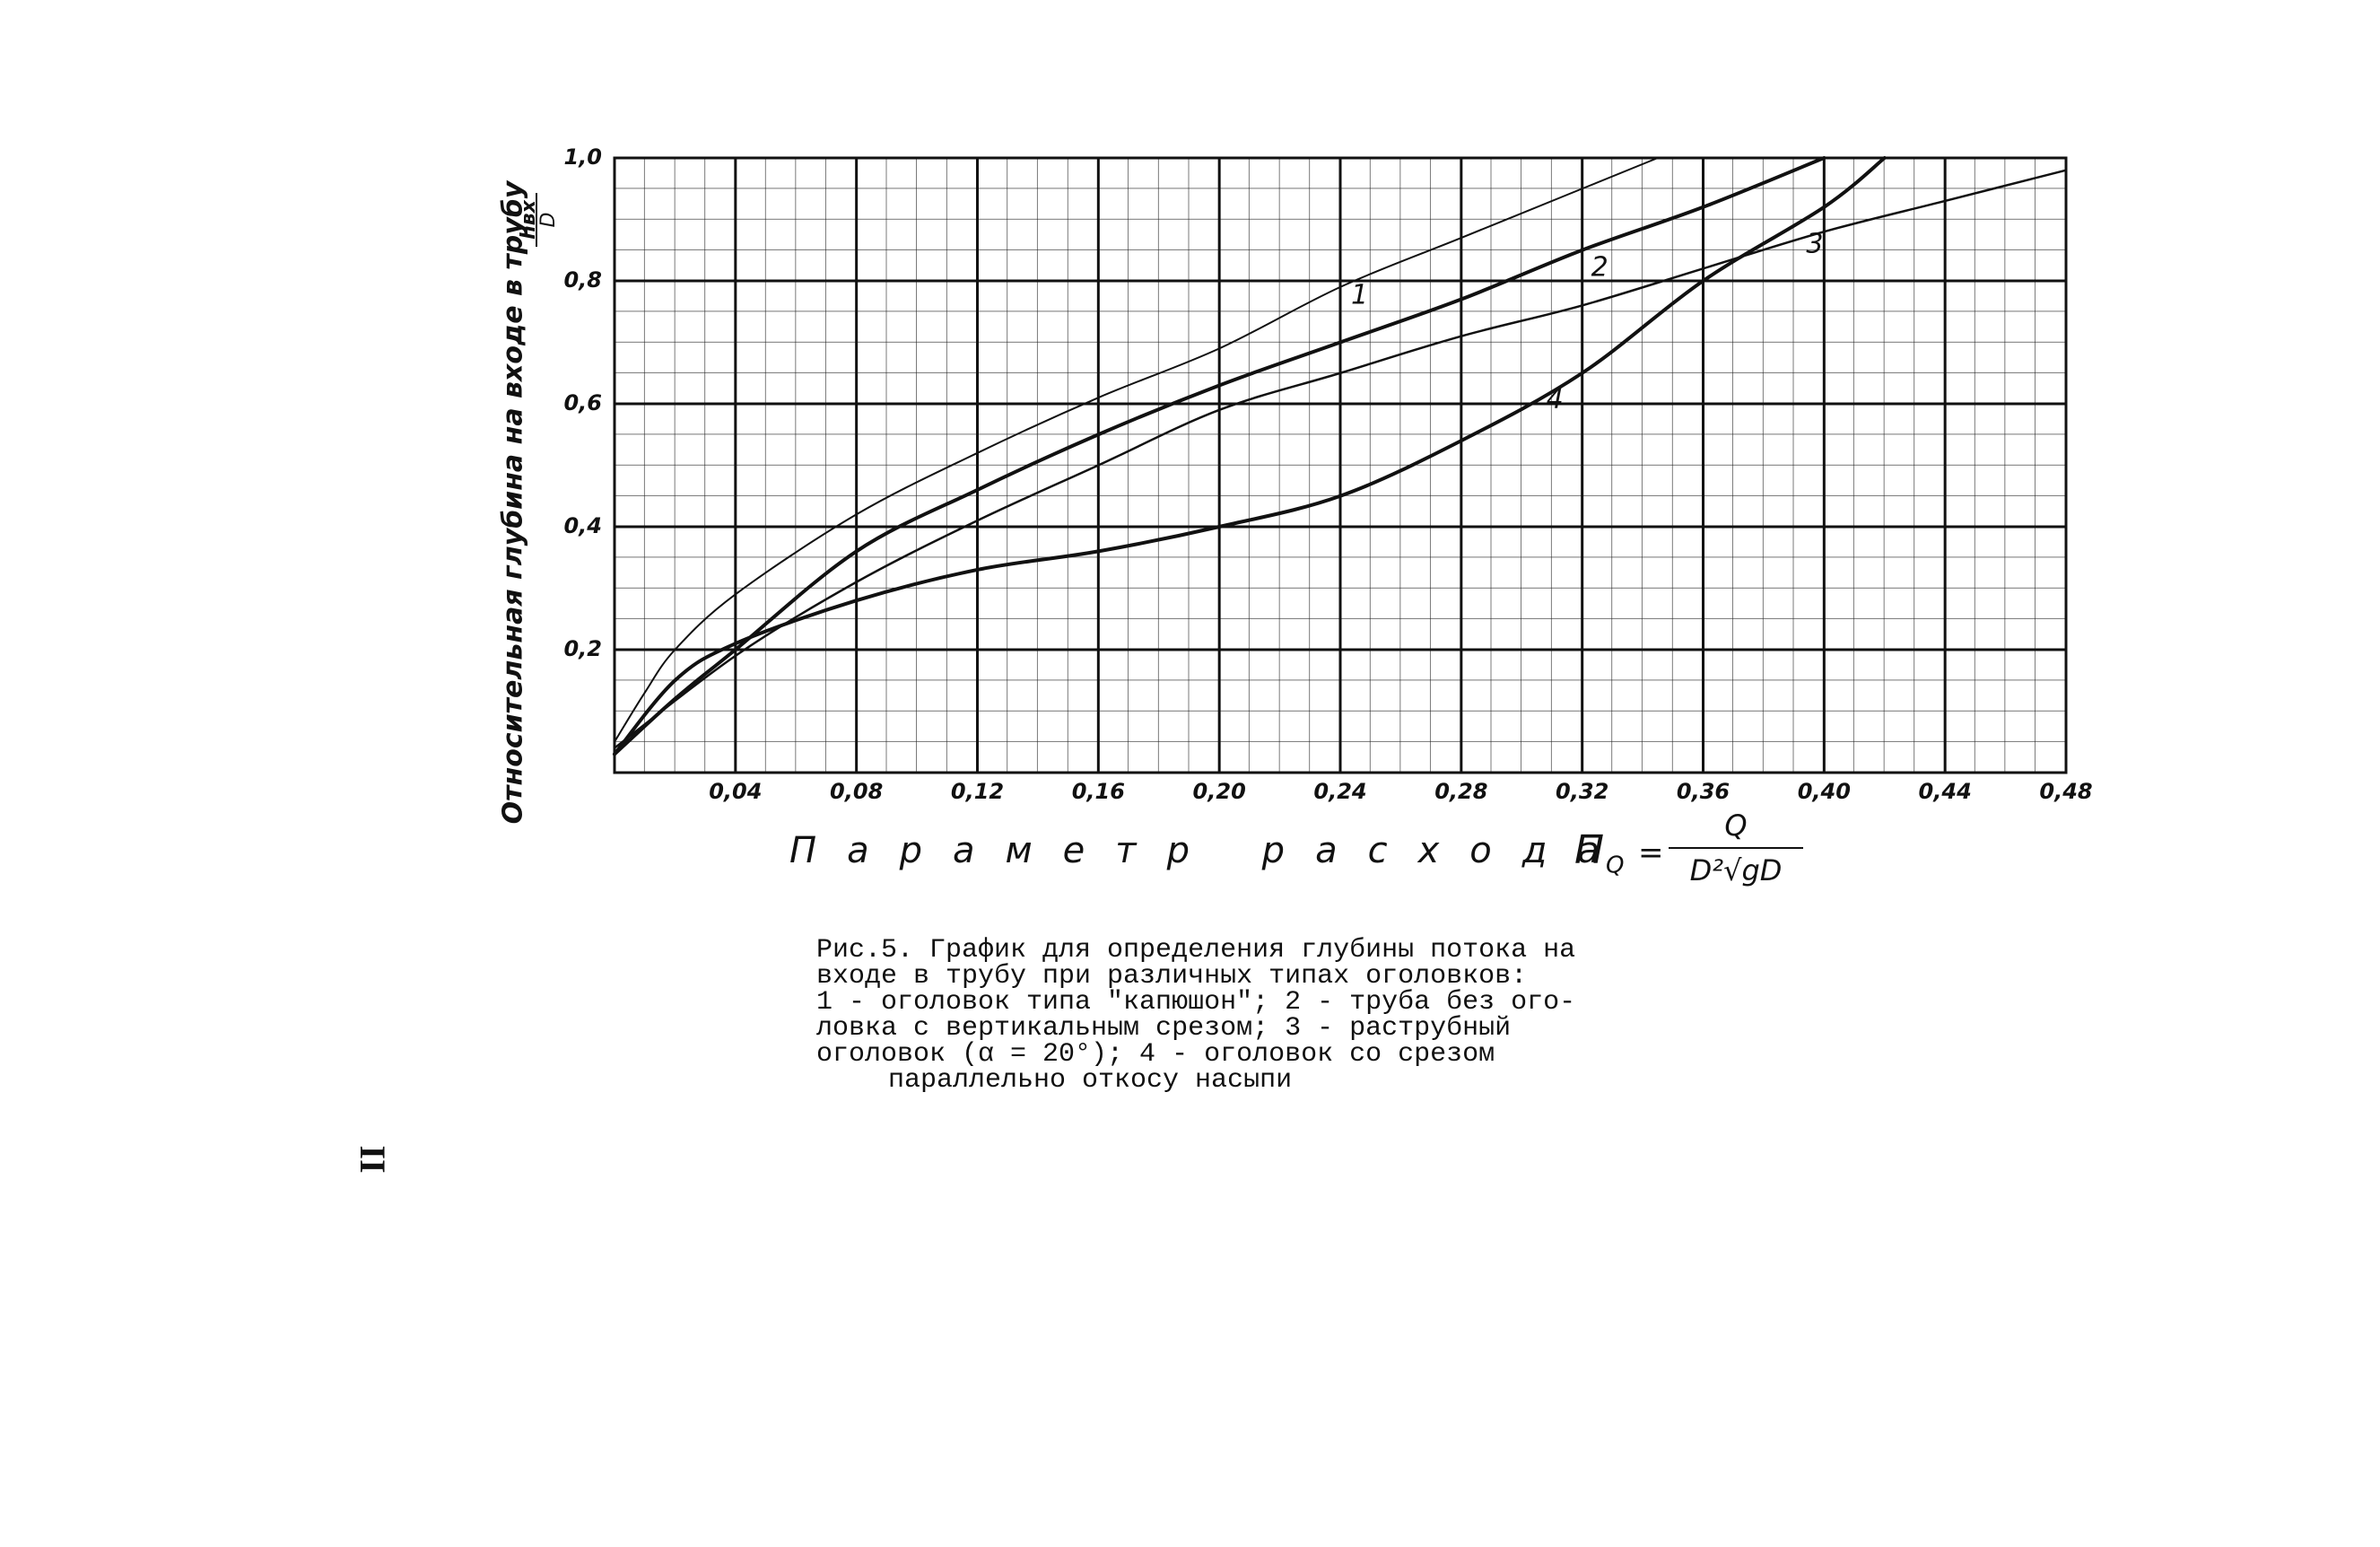 The image size is (2380, 1547). What do you see at coordinates (1460, 792) in the screenshot?
I see `x-tick-label: 0,28` at bounding box center [1460, 792].